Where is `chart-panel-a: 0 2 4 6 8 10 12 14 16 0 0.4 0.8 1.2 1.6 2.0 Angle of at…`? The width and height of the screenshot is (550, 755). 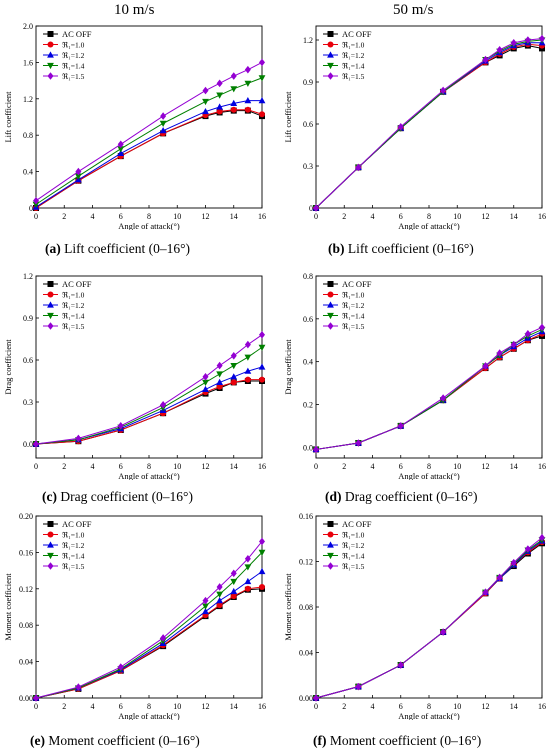
chart-panel-a: 0 2 4 6 8 10 12 14 16 0 0.4 0.8 1.2 1.6 2.0 Angle of at… is located at coordinates (135, 124).